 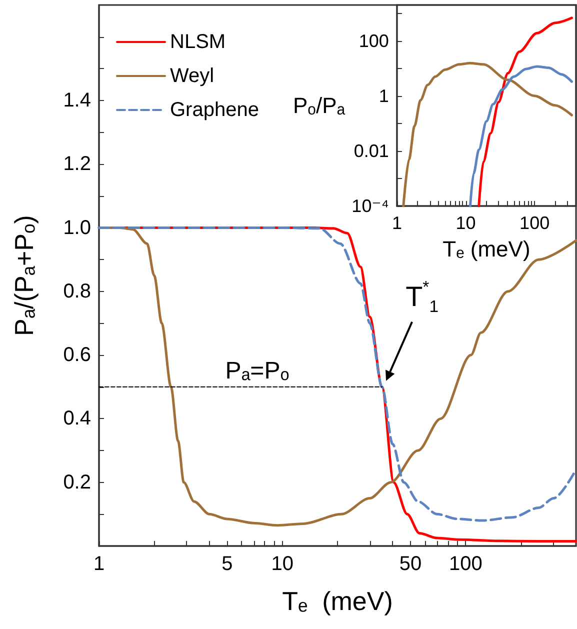 I want to click on y-tick-label: 1.0, so click(x=77, y=227).